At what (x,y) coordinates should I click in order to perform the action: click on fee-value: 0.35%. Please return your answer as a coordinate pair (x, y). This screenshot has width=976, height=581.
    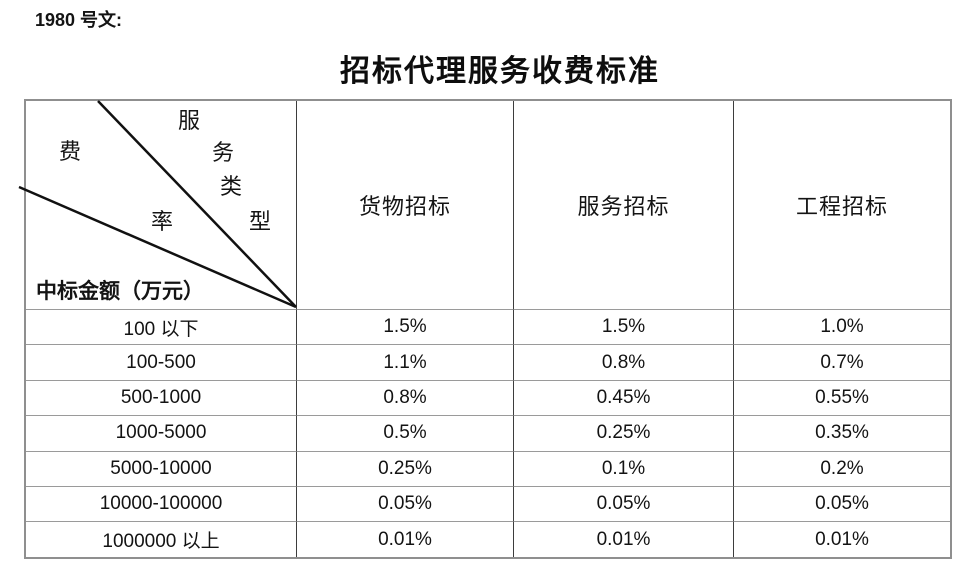
    Looking at the image, I should click on (841, 433).